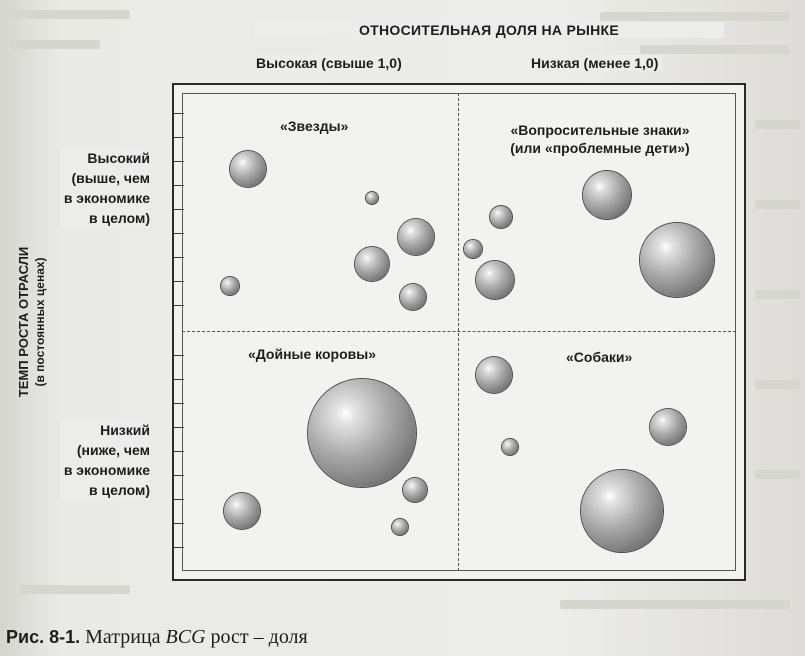  Describe the element at coordinates (119, 218) in the screenshot. I see `row-label-high-line: в целом)` at that location.